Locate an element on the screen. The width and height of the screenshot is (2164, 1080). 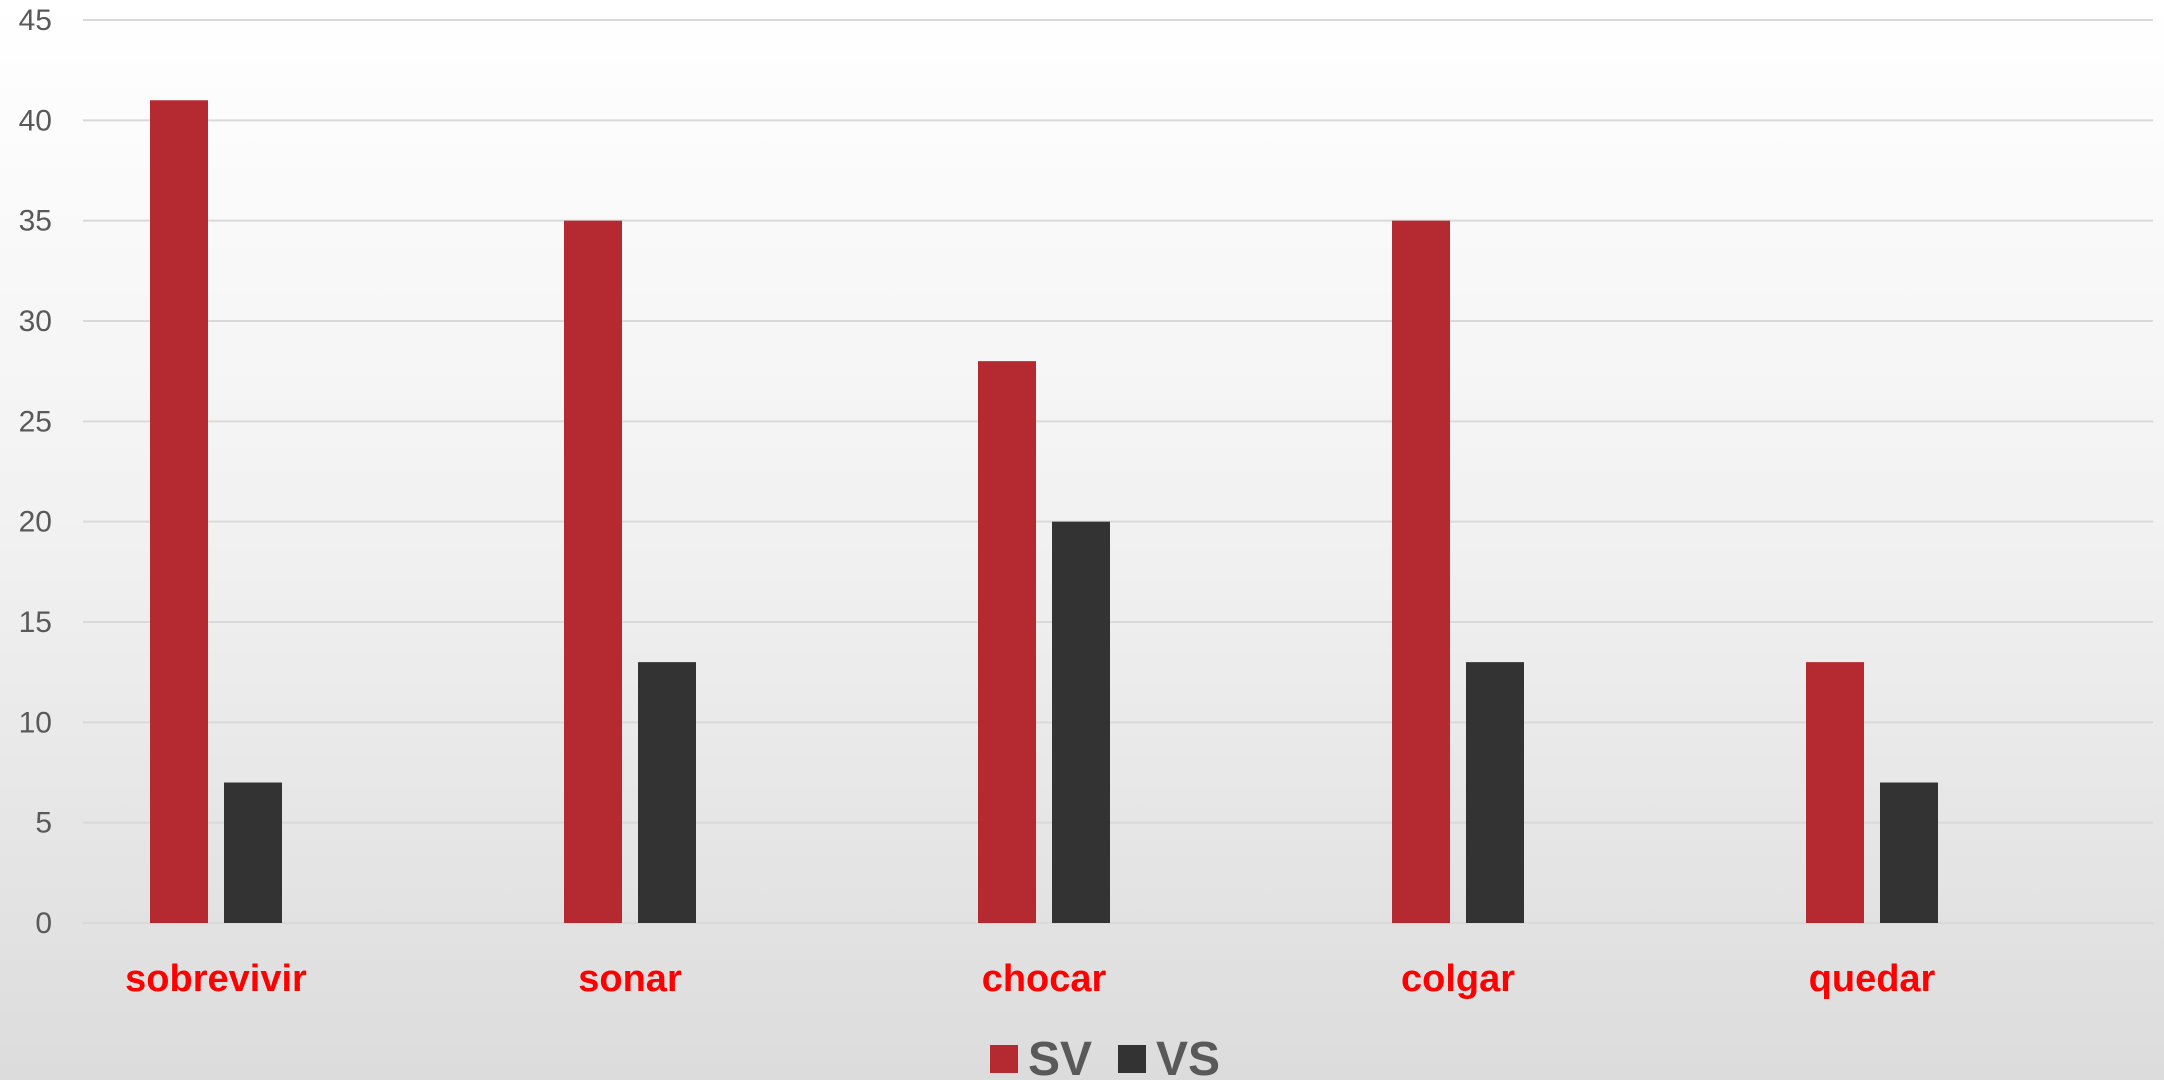
bar-vs-sonar is located at coordinates (667, 792).